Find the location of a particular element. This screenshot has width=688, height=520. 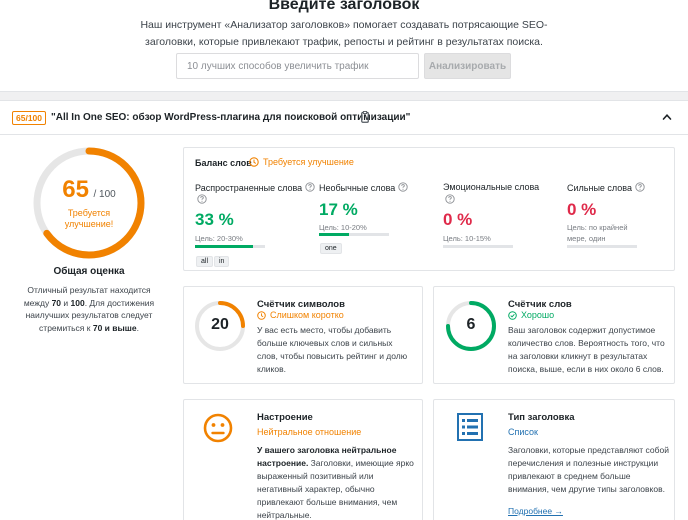

headline-type-title: Тип заголовка is located at coordinates (541, 417).